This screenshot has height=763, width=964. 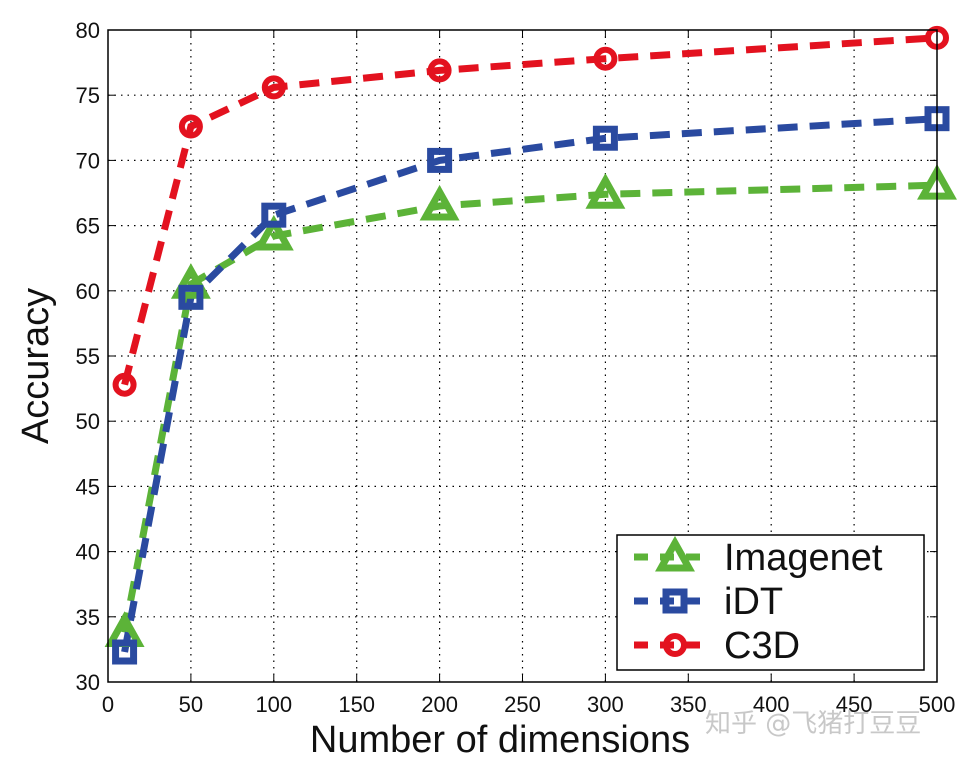 What do you see at coordinates (88, 552) in the screenshot?
I see `y-tick-label: 40` at bounding box center [88, 552].